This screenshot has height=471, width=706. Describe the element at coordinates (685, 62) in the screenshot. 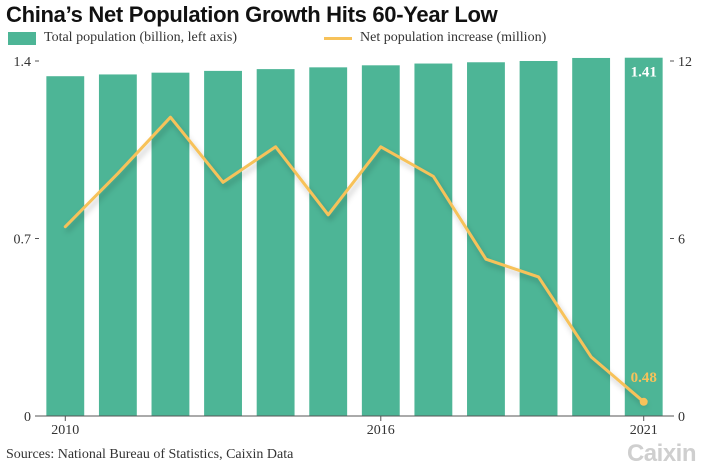

I see `right-axis-tick-label: 12` at that location.